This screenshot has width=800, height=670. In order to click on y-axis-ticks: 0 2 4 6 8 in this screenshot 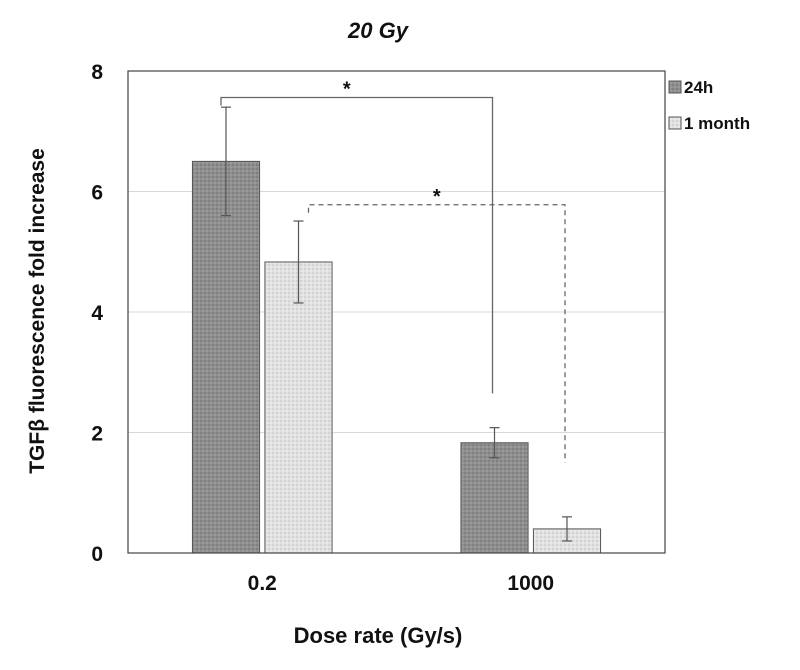, I will do `click(97, 313)`.